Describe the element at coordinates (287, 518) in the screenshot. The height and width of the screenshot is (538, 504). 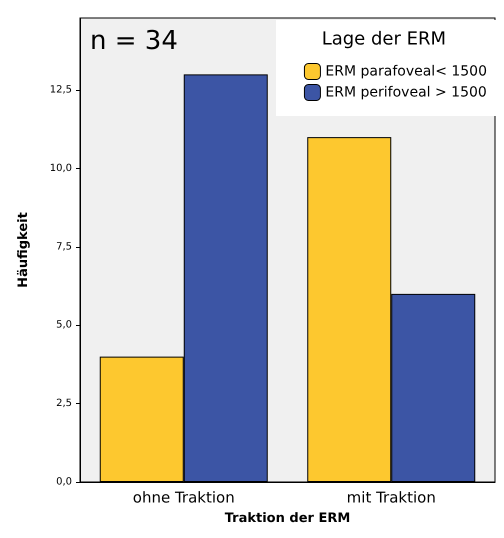
I see `x-axis-title: Traktion der ERM` at that location.